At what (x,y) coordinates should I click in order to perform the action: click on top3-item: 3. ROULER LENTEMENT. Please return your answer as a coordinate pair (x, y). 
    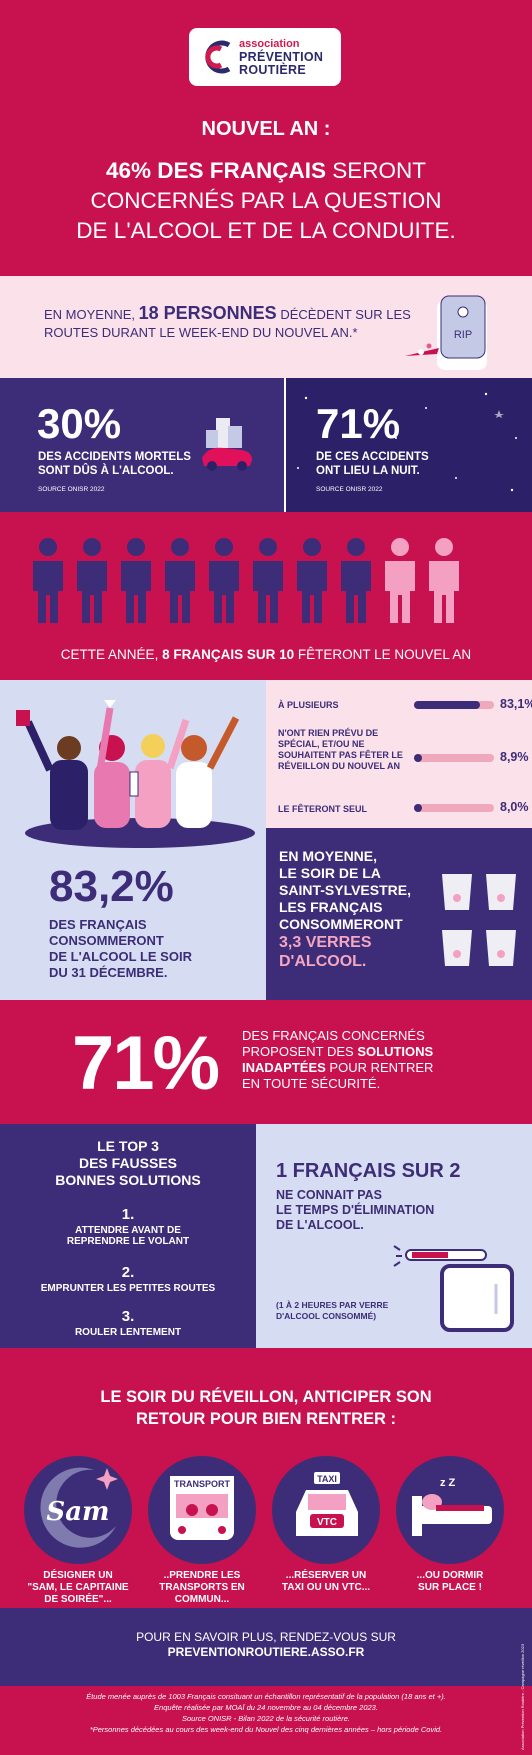
    Looking at the image, I should click on (128, 1323).